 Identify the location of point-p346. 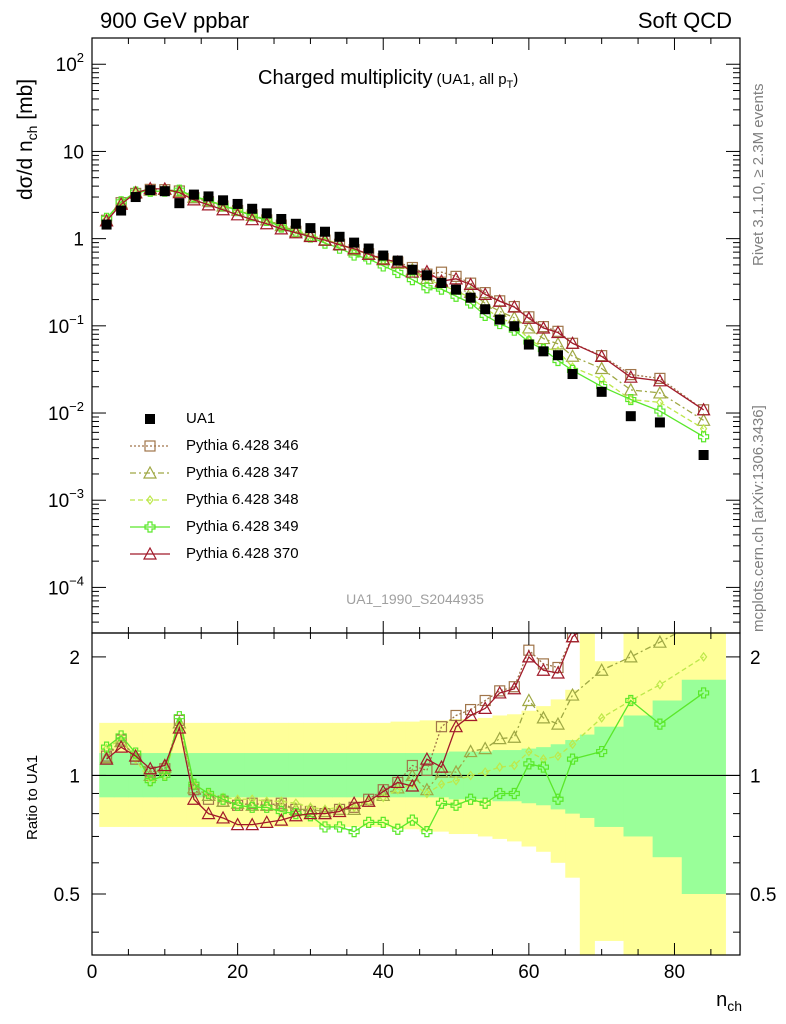
(660, 378).